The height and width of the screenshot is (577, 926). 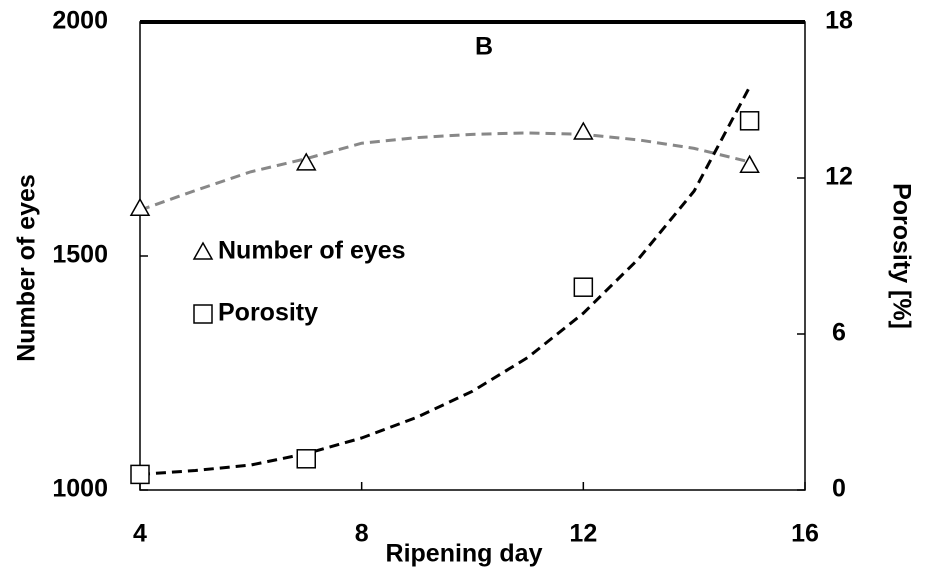 What do you see at coordinates (80, 489) in the screenshot?
I see `y-tick-label: 1000` at bounding box center [80, 489].